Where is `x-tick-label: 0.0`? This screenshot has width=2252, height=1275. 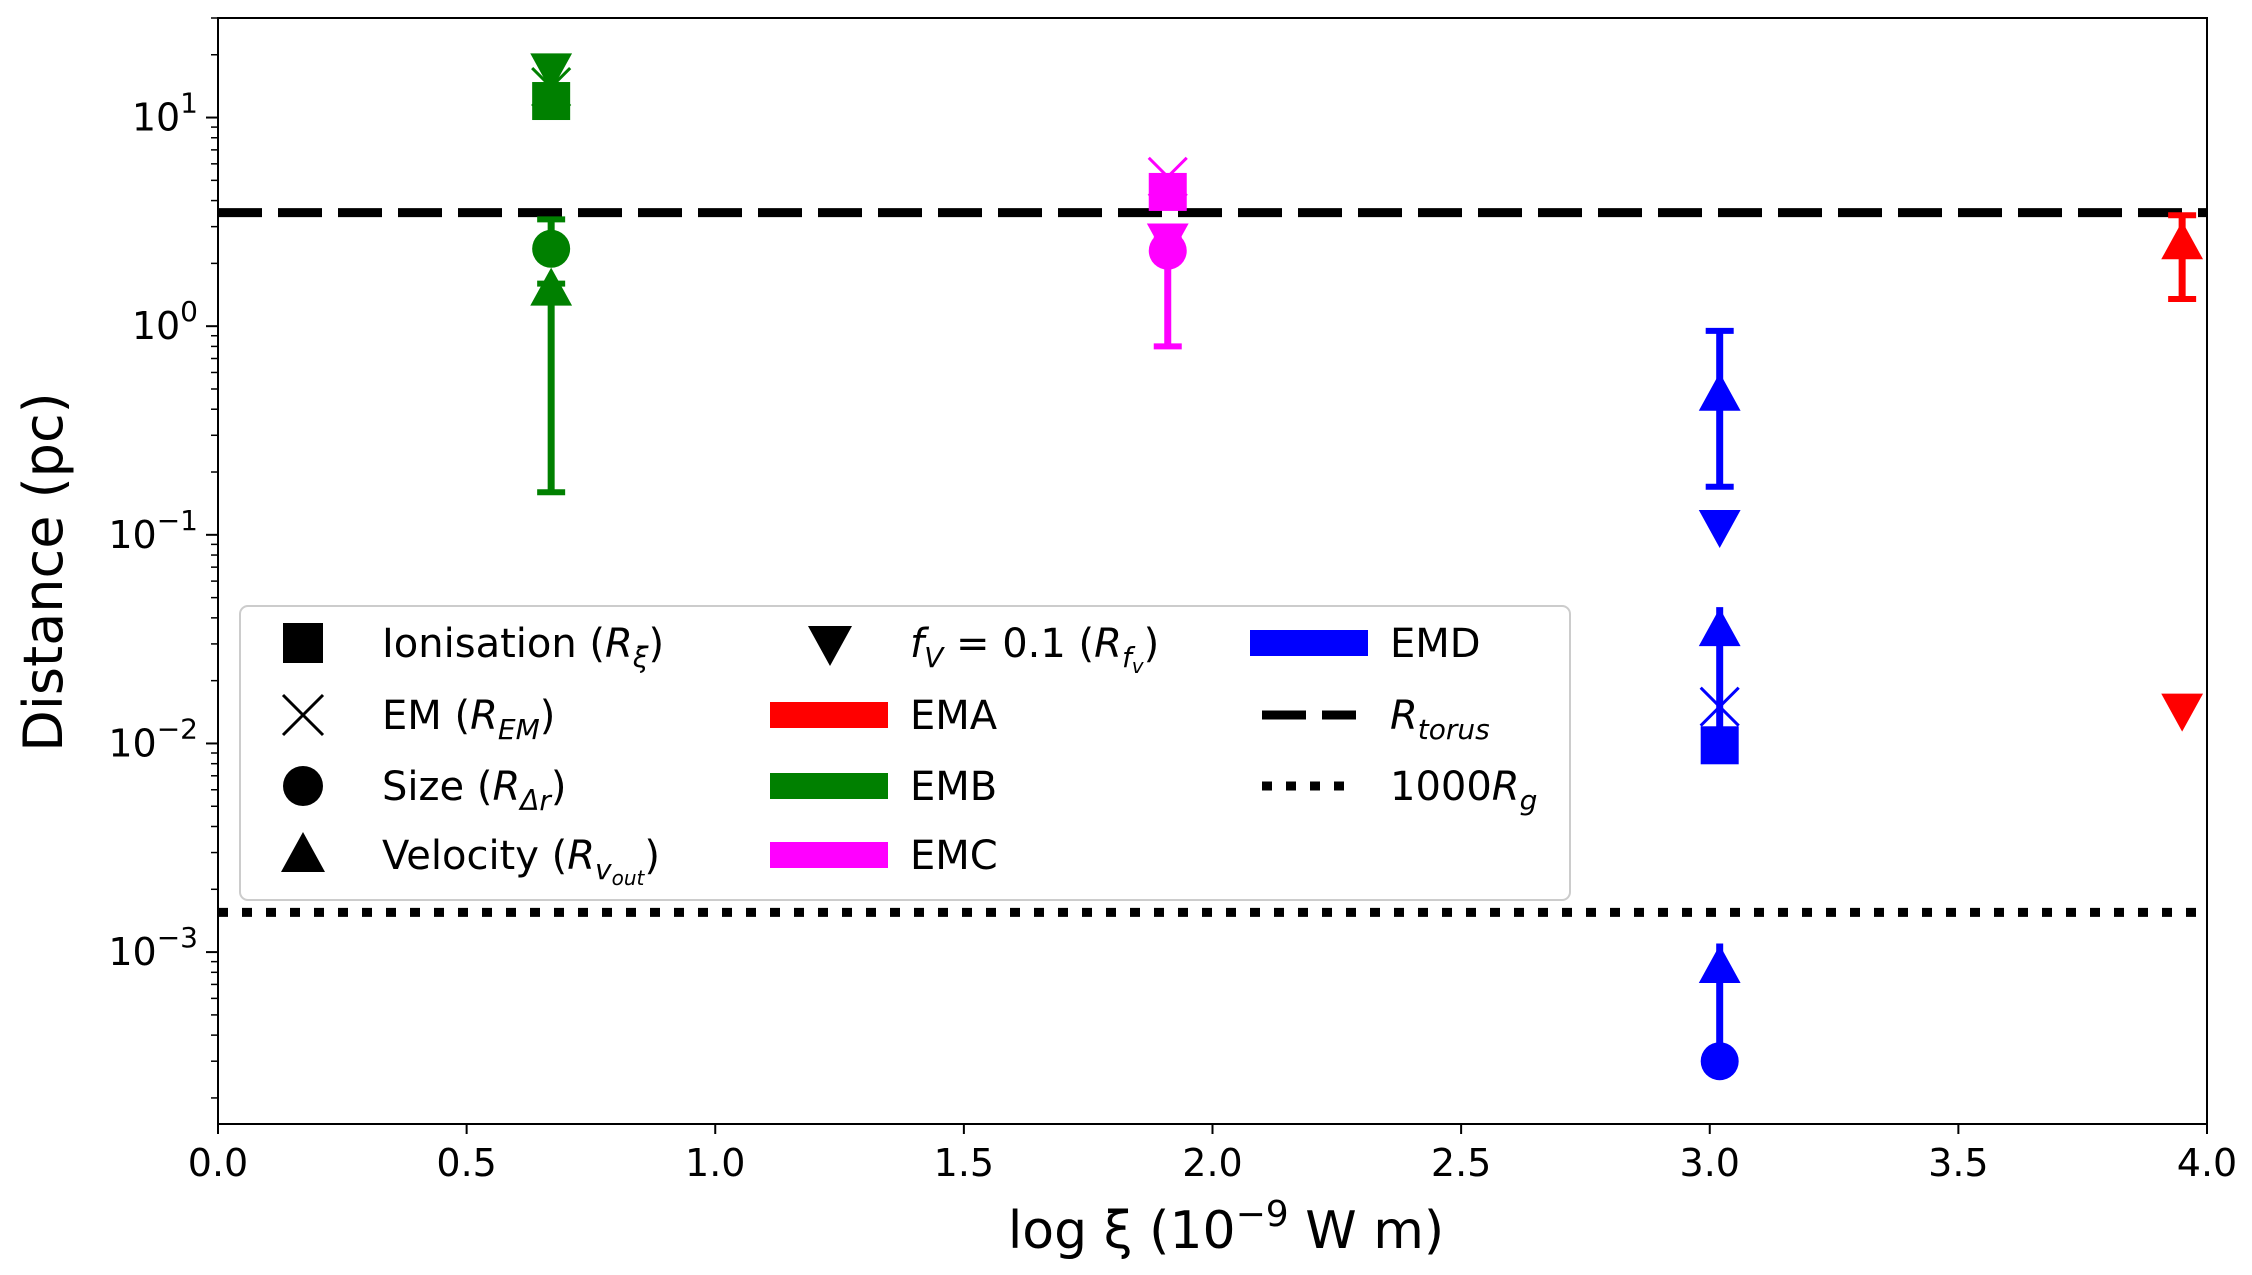 x-tick-label: 0.0 is located at coordinates (218, 1163).